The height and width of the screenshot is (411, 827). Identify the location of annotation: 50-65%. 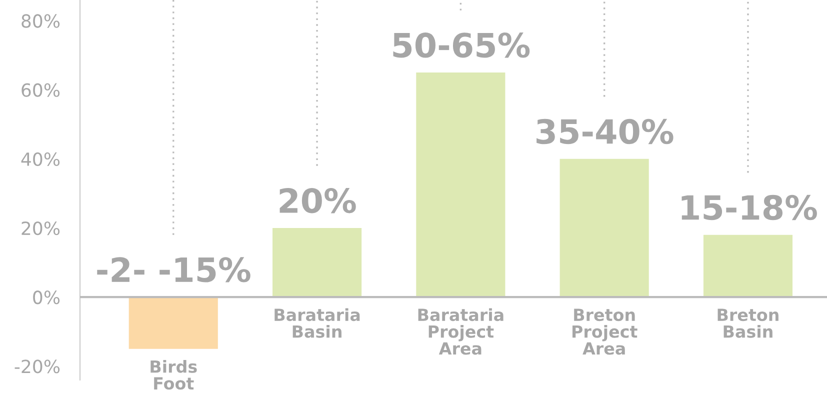
(461, 45).